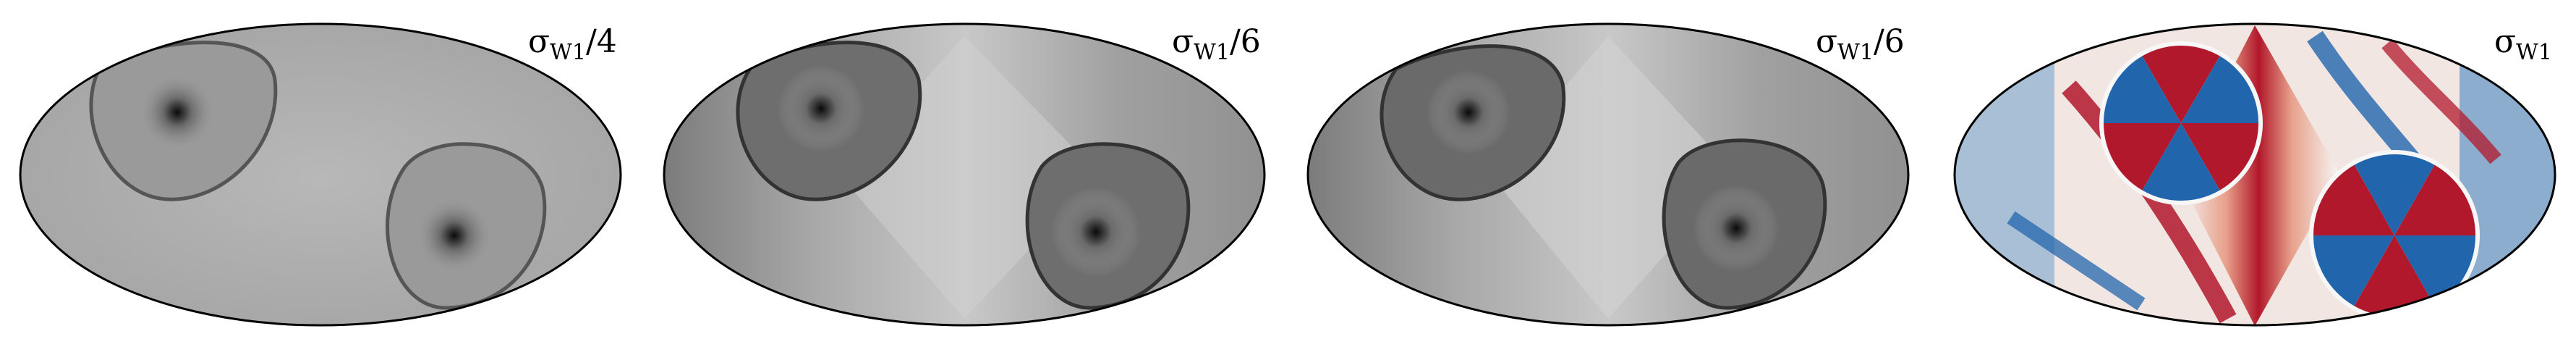 This screenshot has width=2576, height=347. What do you see at coordinates (1216, 44) in the screenshot?
I see `panel-2-label: σW1/6` at bounding box center [1216, 44].